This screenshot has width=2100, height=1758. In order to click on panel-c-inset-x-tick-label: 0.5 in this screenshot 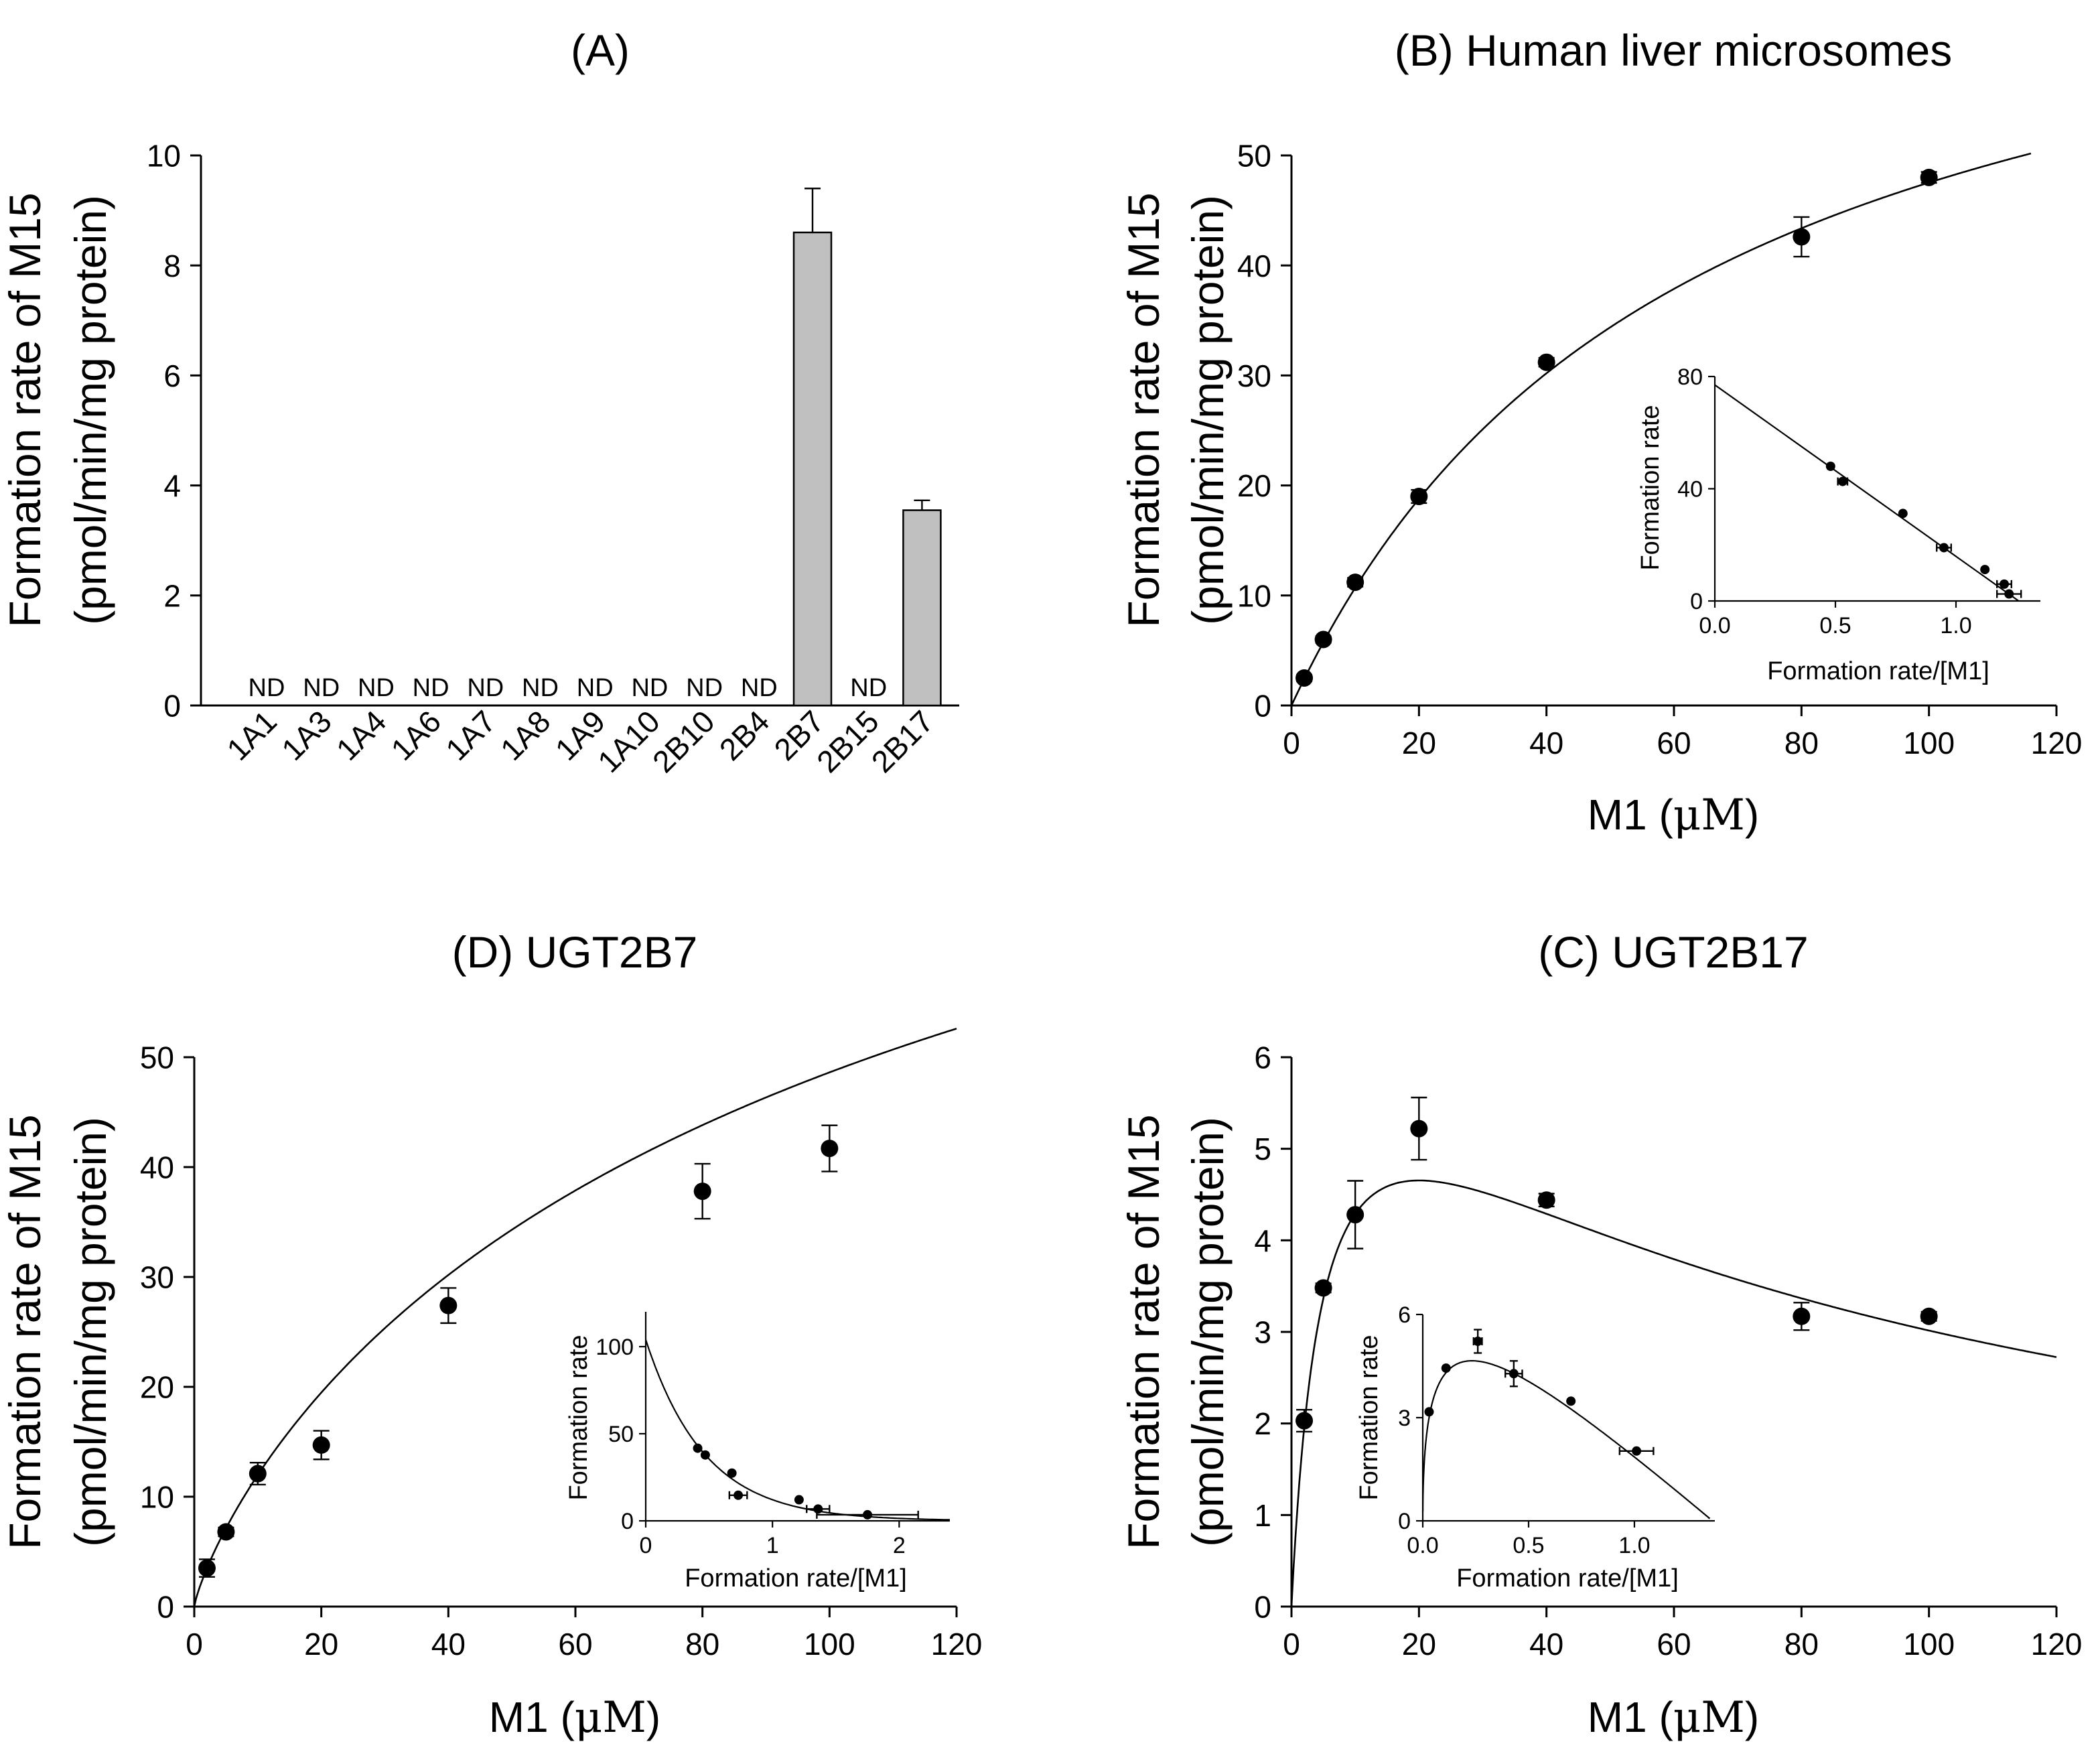, I will do `click(1529, 1545)`.